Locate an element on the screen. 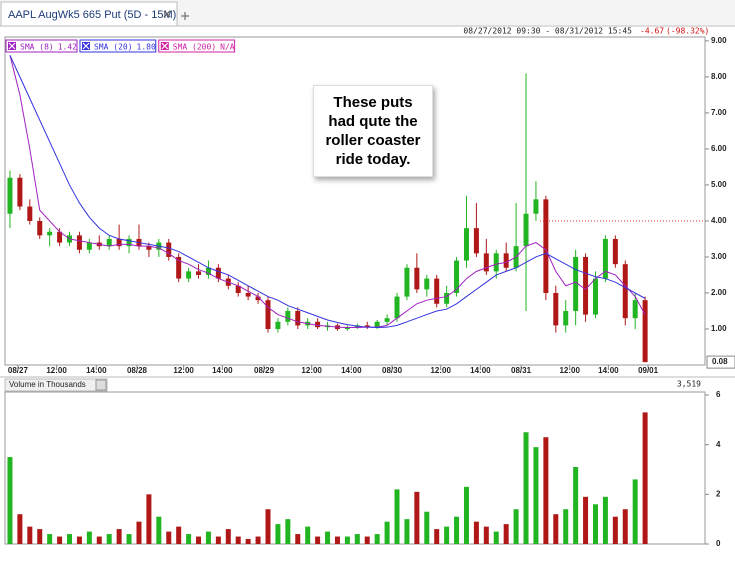 The width and height of the screenshot is (735, 564). legend-label: SMA (8) 1.42 is located at coordinates (48, 46).